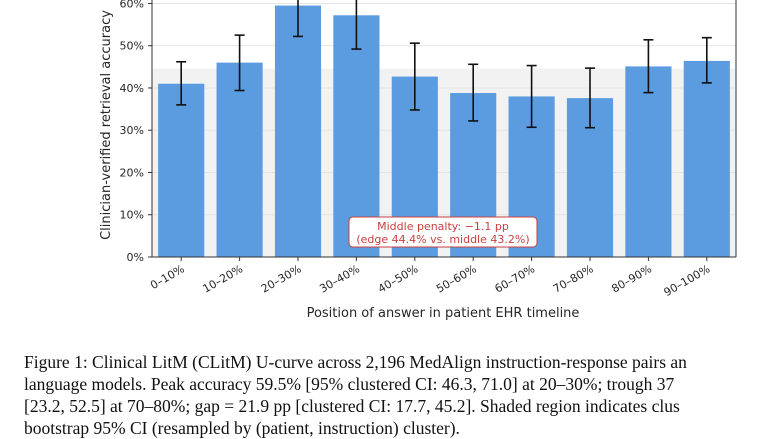 This screenshot has height=439, width=777. I want to click on annotation-text-line1: Middle penalty: −1.1 pp, so click(443, 226).